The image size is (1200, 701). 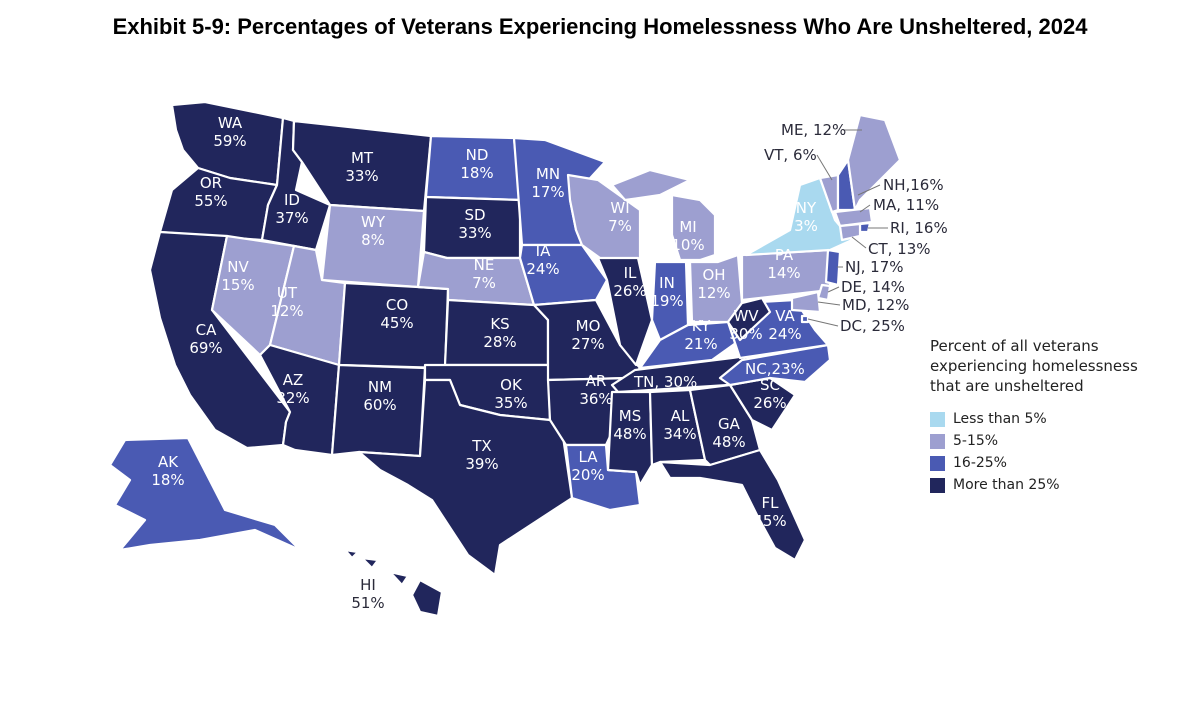 I want to click on state-label-ok: OK, so click(x=511, y=385).